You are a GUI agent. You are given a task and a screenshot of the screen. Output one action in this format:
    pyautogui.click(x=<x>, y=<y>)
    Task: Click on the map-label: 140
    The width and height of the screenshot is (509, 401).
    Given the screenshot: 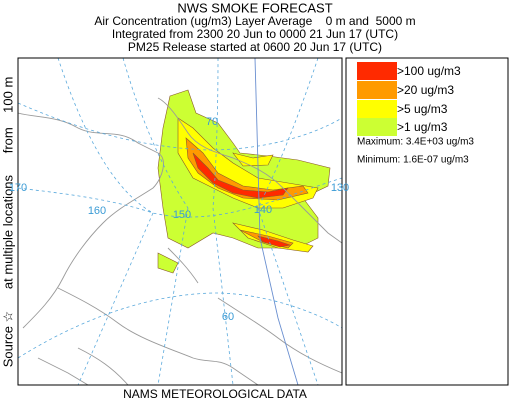 What is the action you would take?
    pyautogui.click(x=263, y=210)
    